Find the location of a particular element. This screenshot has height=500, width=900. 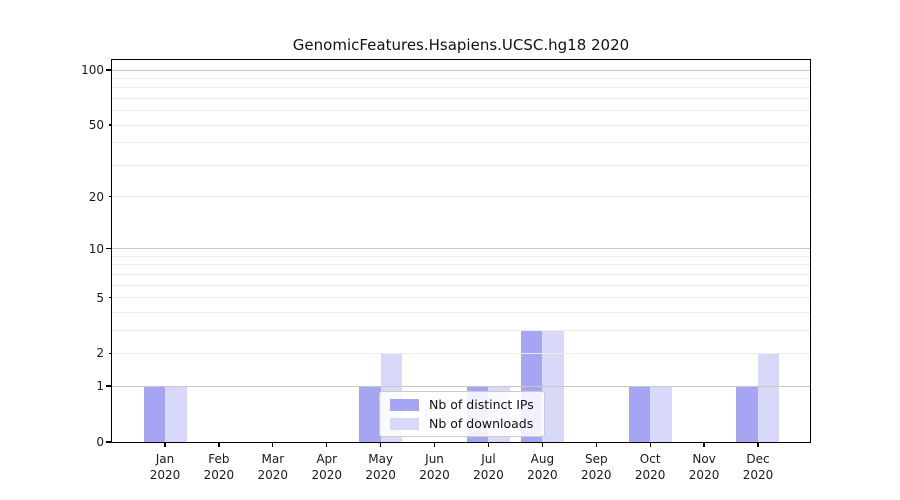

legend-swatch-downloads is located at coordinates (404, 423).